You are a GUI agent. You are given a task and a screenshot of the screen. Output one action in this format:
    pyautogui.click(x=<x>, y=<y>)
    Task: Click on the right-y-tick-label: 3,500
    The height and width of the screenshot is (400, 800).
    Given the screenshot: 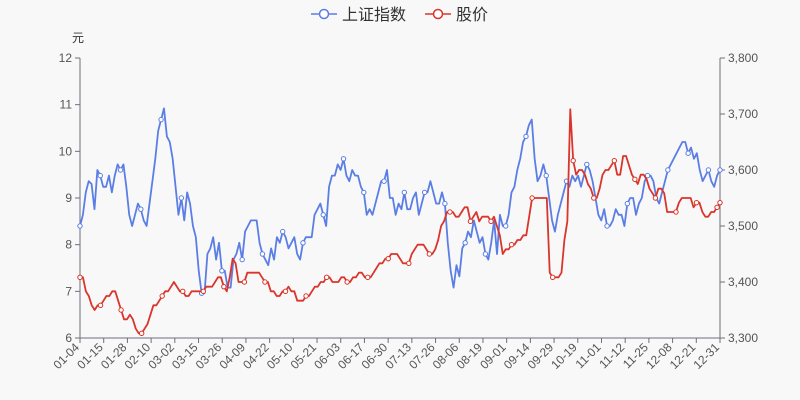 What is the action you would take?
    pyautogui.click(x=743, y=226)
    